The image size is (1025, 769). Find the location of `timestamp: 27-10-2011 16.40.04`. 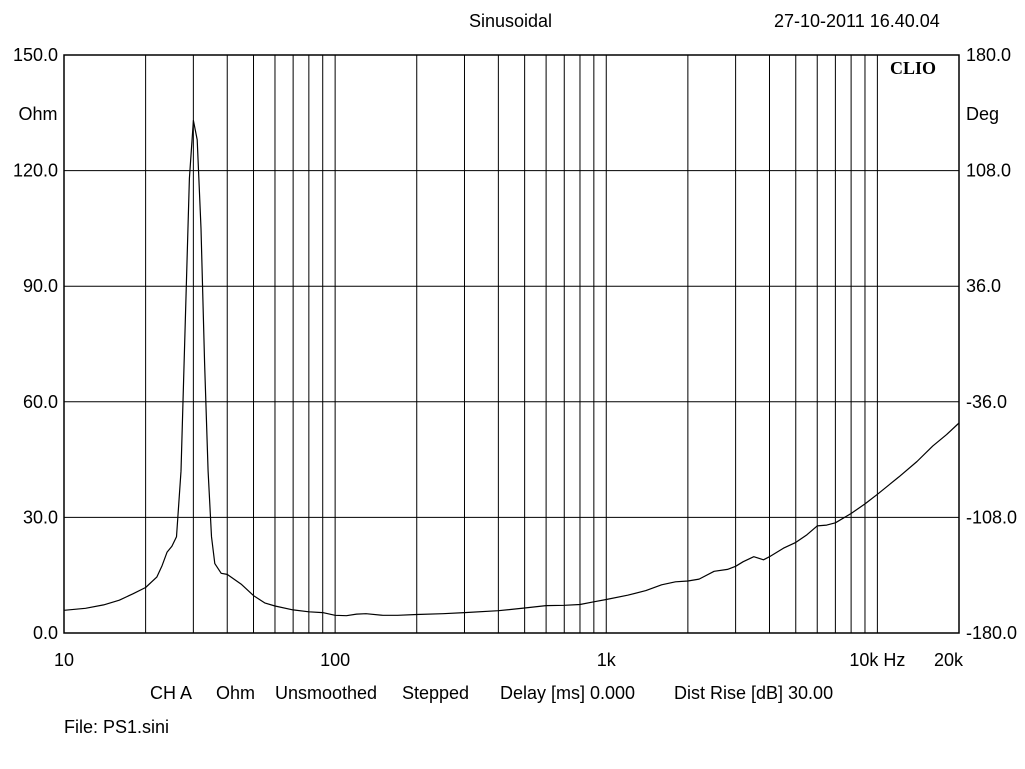

timestamp: 27-10-2011 16.40.04 is located at coordinates (857, 21).